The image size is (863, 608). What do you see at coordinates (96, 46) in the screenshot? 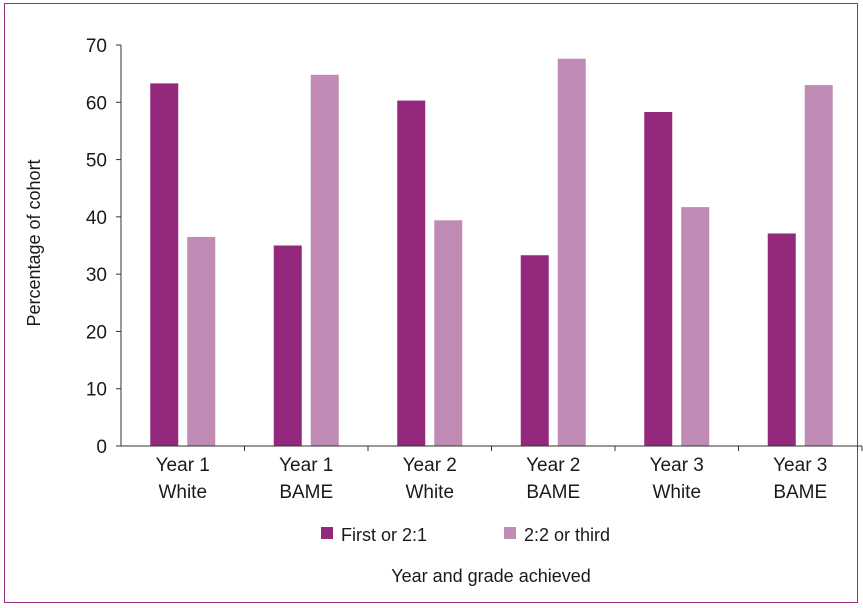
I see `y-tick-label: 70` at bounding box center [96, 46].